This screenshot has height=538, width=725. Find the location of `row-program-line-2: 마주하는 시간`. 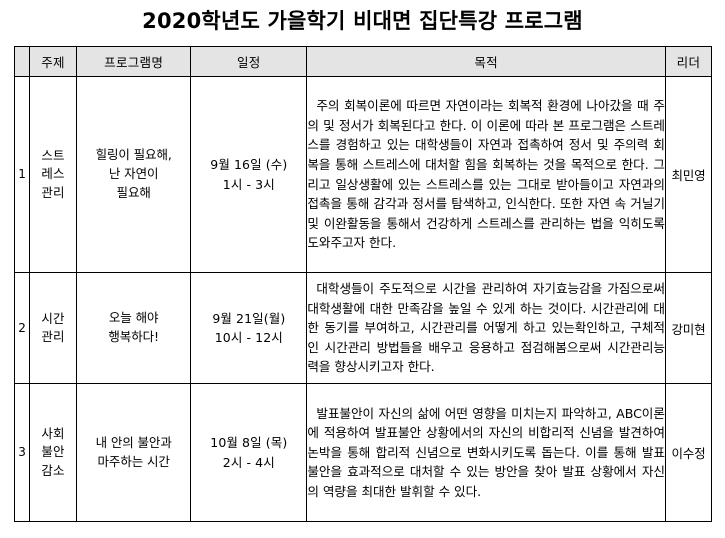

row-program-line-2: 마주하는 시간 is located at coordinates (133, 461).